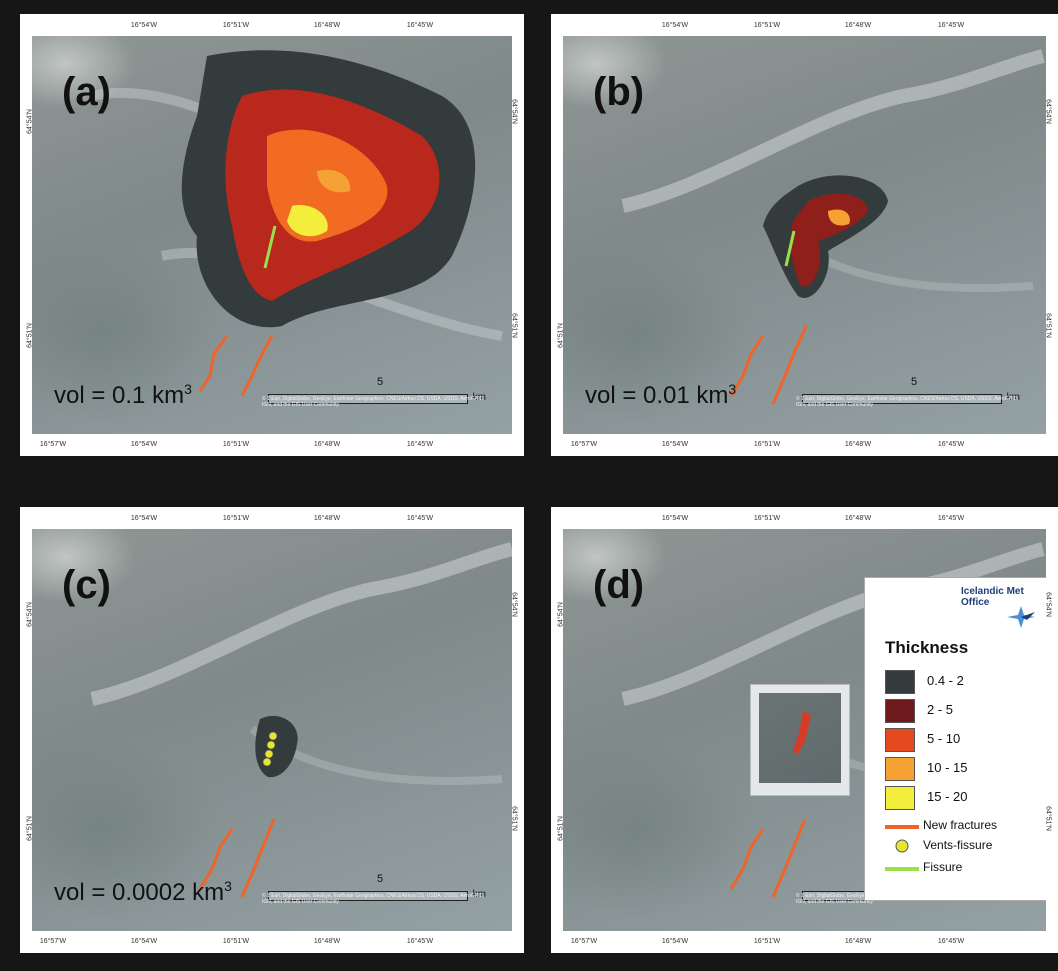 The height and width of the screenshot is (971, 1058). Describe the element at coordinates (940, 709) in the screenshot. I see `legend-class-label: 2 - 5` at that location.